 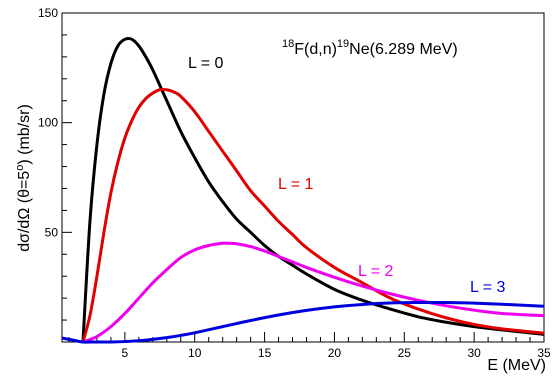 I want to click on series-label-l1: L = 1, so click(x=296, y=184).